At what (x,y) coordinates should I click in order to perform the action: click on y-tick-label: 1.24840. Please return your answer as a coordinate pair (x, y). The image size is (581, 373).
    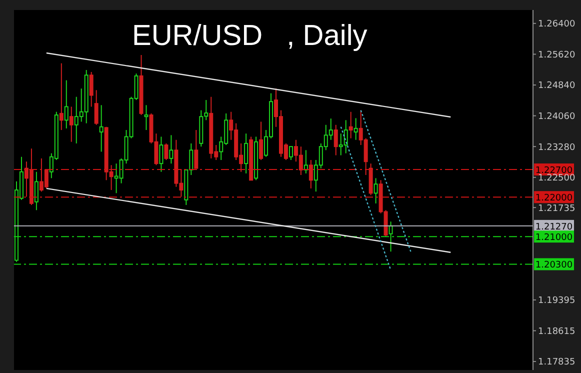
    Looking at the image, I should click on (557, 86).